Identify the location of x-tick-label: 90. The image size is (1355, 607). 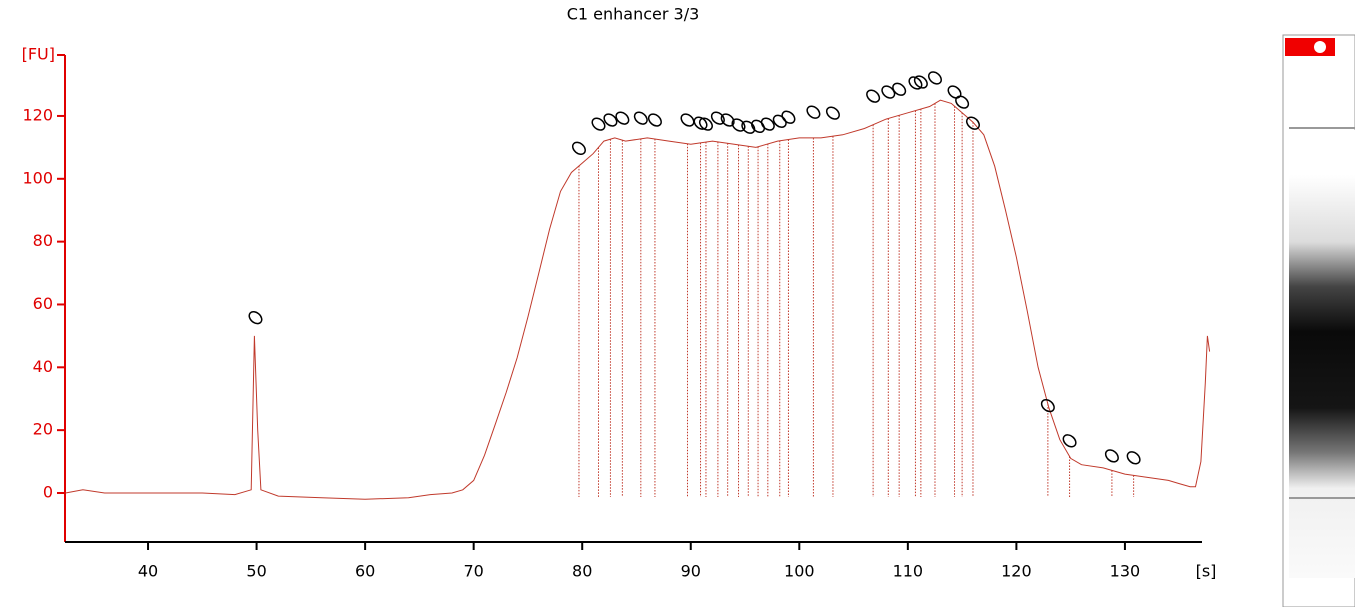
(691, 571).